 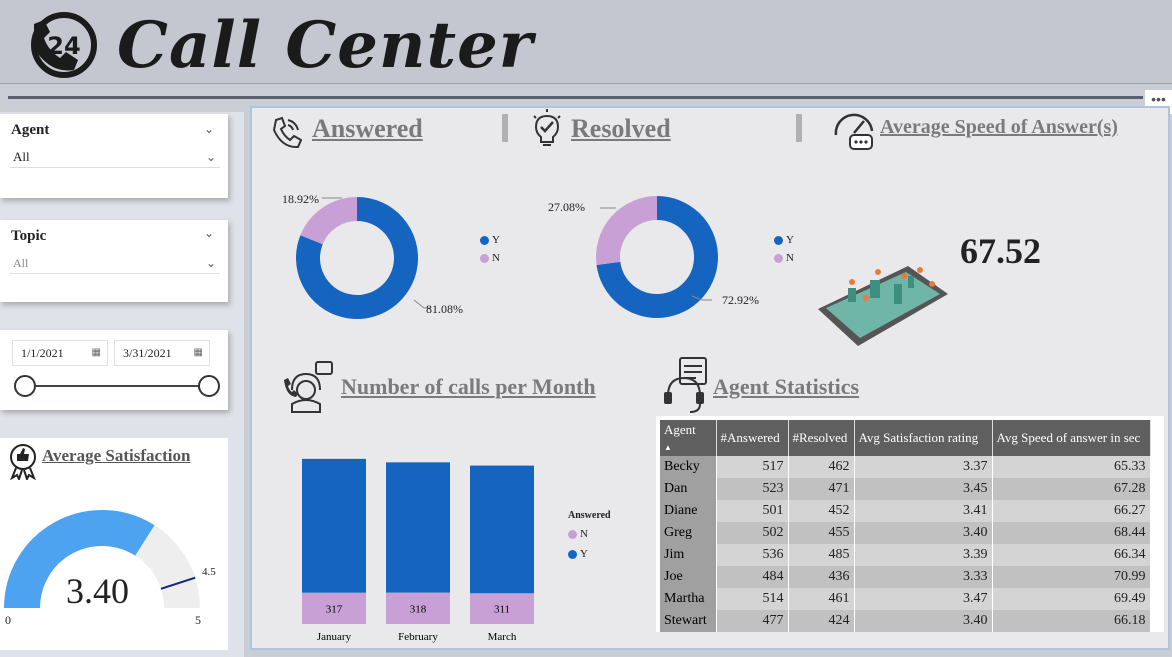 I want to click on headset-agent-icon, so click(x=308, y=387).